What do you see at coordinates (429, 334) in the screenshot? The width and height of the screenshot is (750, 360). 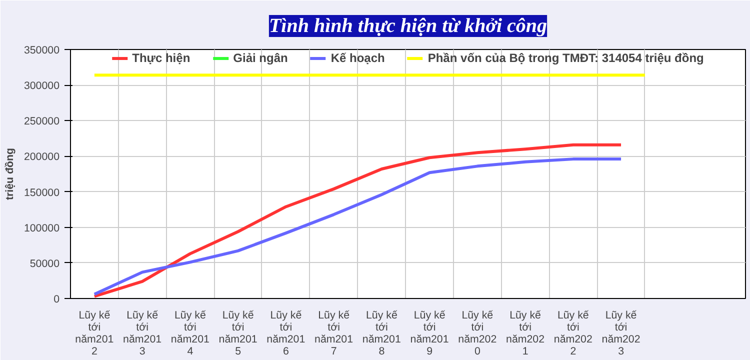 I see `x-tick-label: Lũy kế tới năm2019` at bounding box center [429, 334].